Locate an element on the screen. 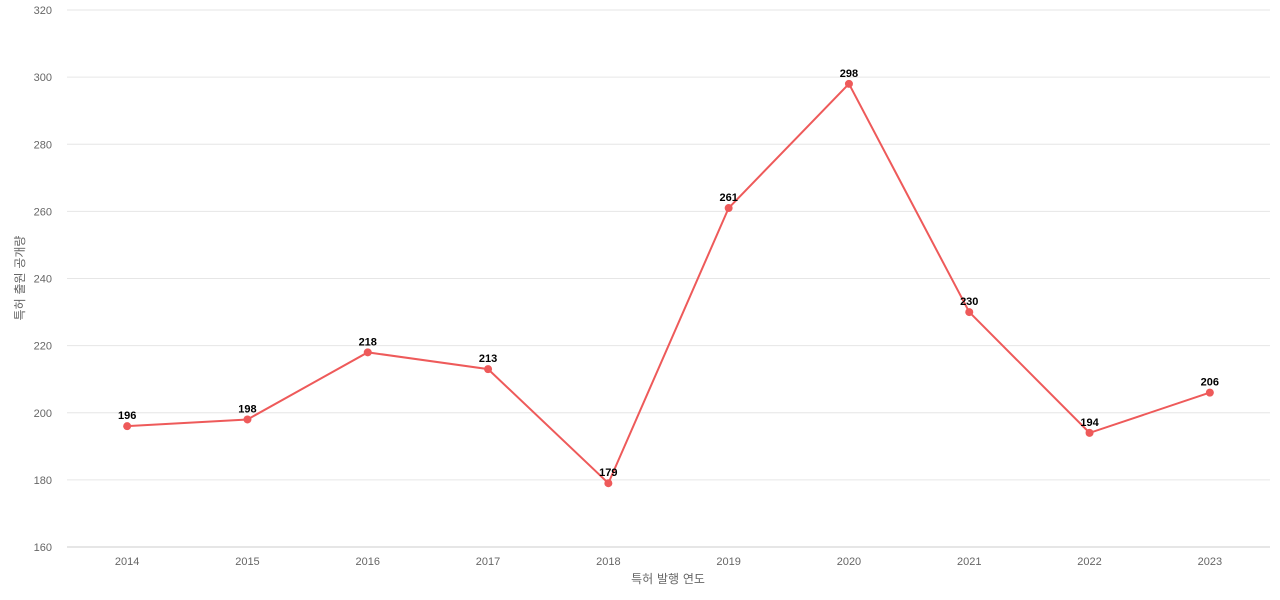 Image resolution: width=1280 pixels, height=600 pixels. y-axis-ticks: 160 180 200 220 240 260 280 300 320 is located at coordinates (43, 279).